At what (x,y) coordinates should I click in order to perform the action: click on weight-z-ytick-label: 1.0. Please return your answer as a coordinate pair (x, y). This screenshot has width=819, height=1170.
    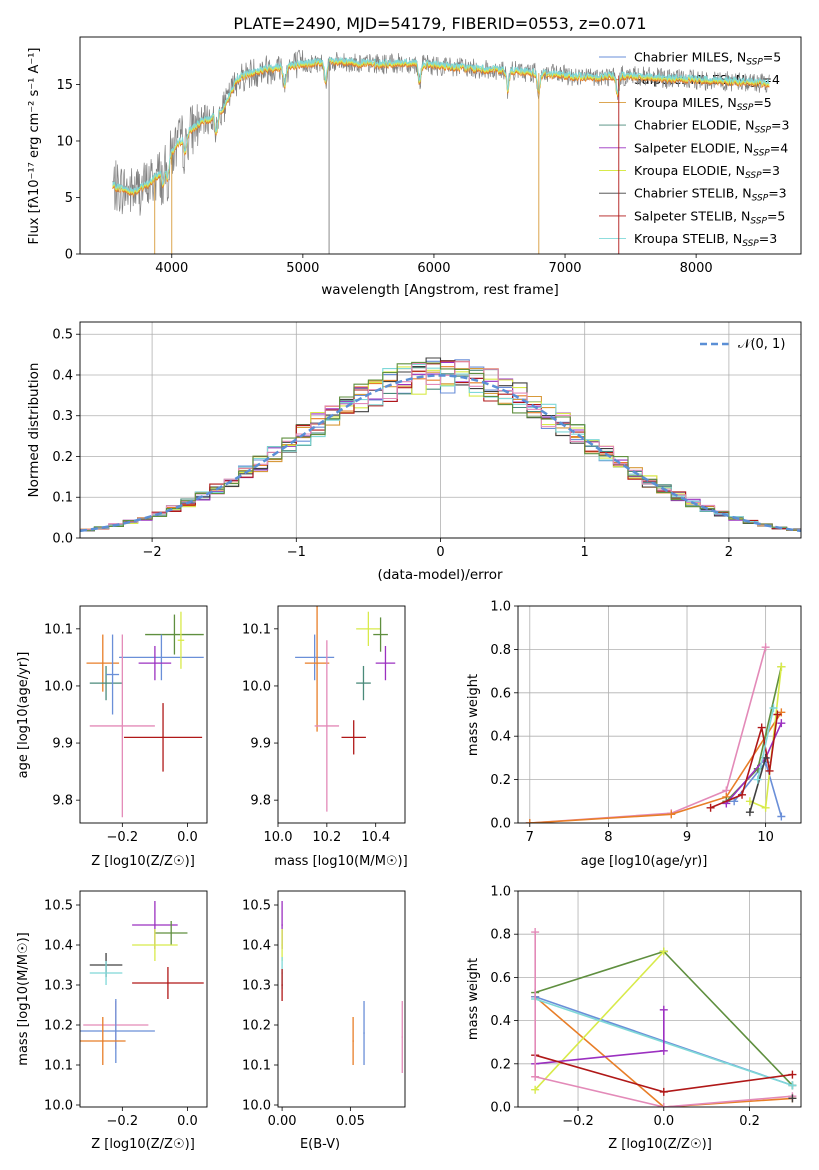
    Looking at the image, I should click on (500, 892).